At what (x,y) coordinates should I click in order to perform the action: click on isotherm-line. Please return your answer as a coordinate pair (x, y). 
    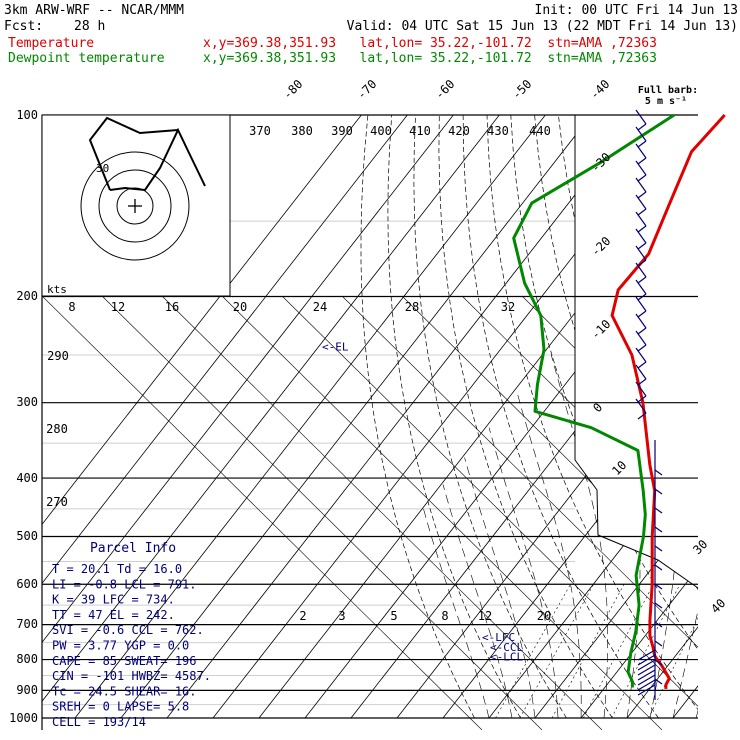
    Looking at the image, I should click on (639, 417).